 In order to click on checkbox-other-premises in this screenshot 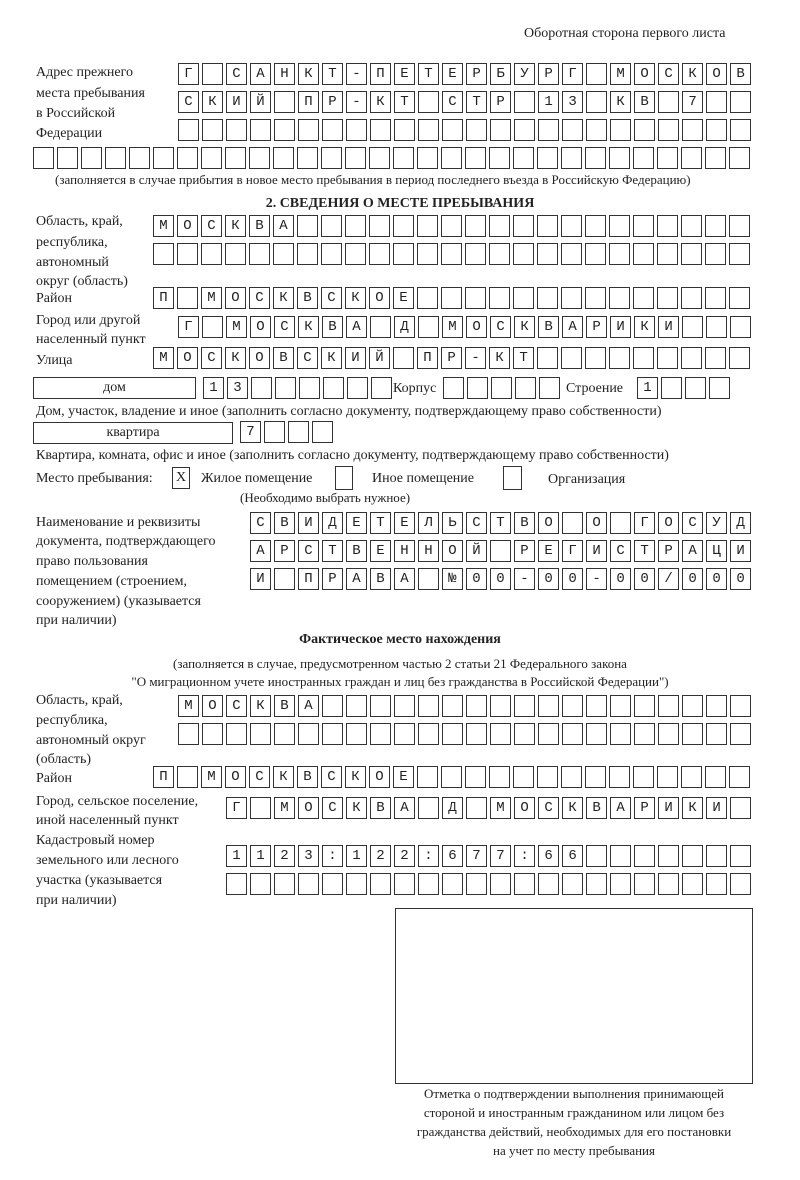, I will do `click(344, 478)`.